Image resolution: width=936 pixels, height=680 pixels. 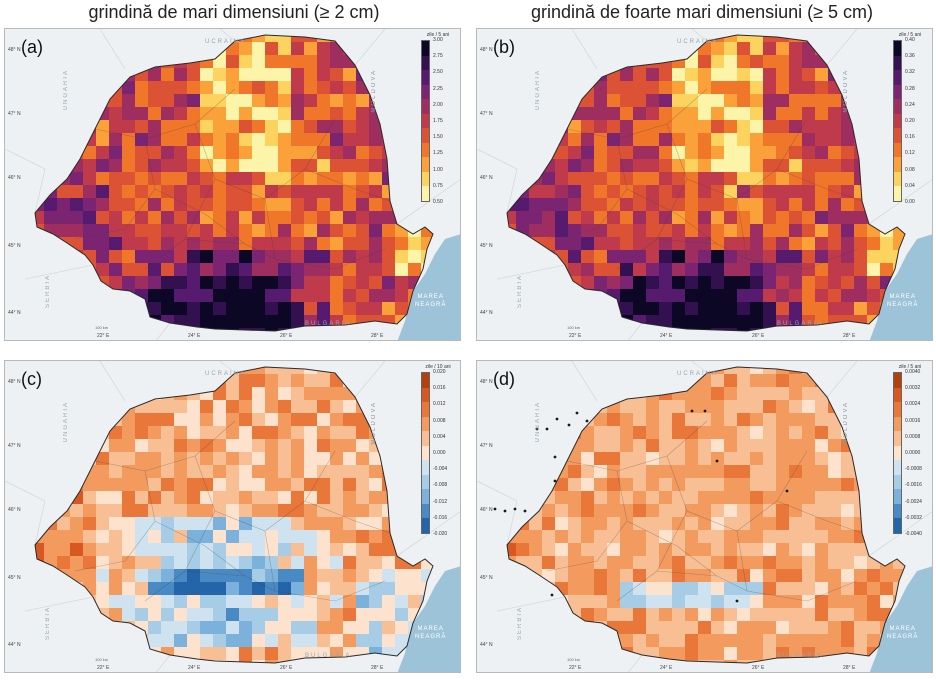 What do you see at coordinates (439, 420) in the screenshot?
I see `colorbar-tick: 0.008` at bounding box center [439, 420].